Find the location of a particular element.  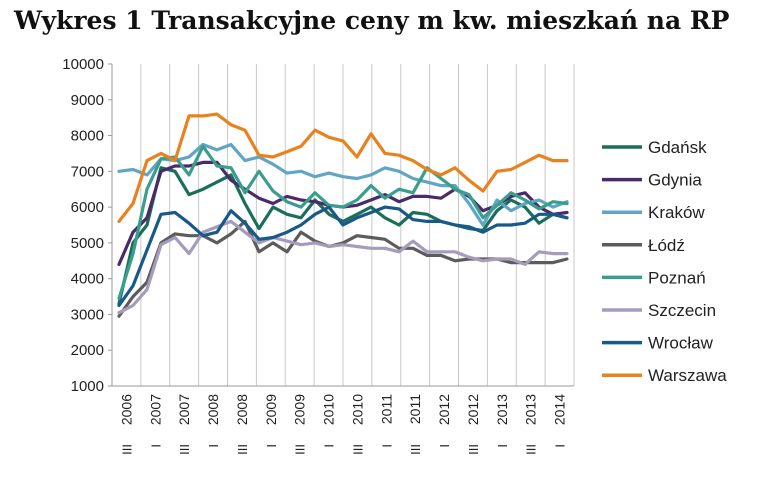

y-tick-label: 9000 is located at coordinates (87, 100).